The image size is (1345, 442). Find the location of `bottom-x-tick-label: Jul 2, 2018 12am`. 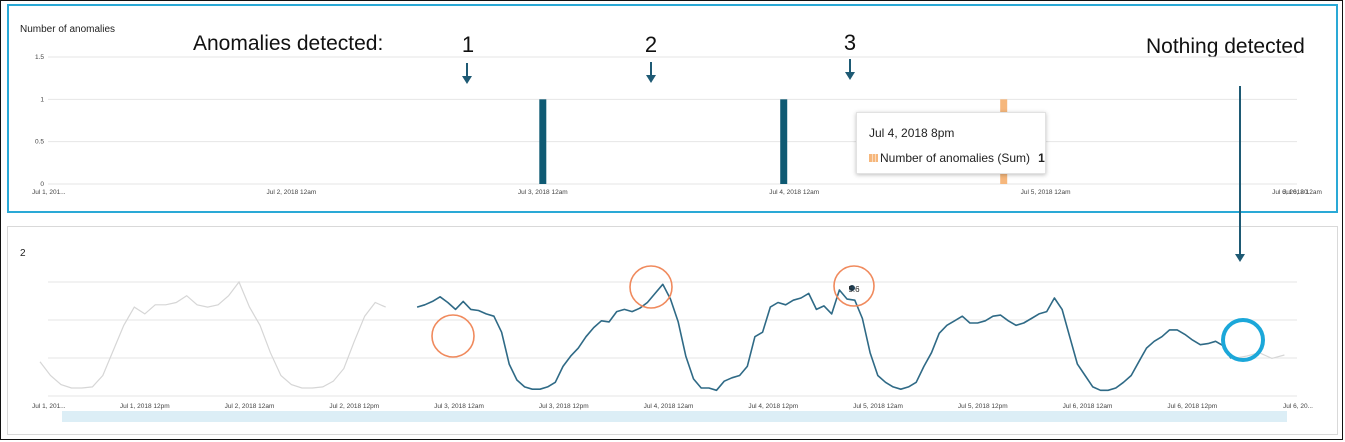

bottom-x-tick-label: Jul 2, 2018 12am is located at coordinates (250, 406).